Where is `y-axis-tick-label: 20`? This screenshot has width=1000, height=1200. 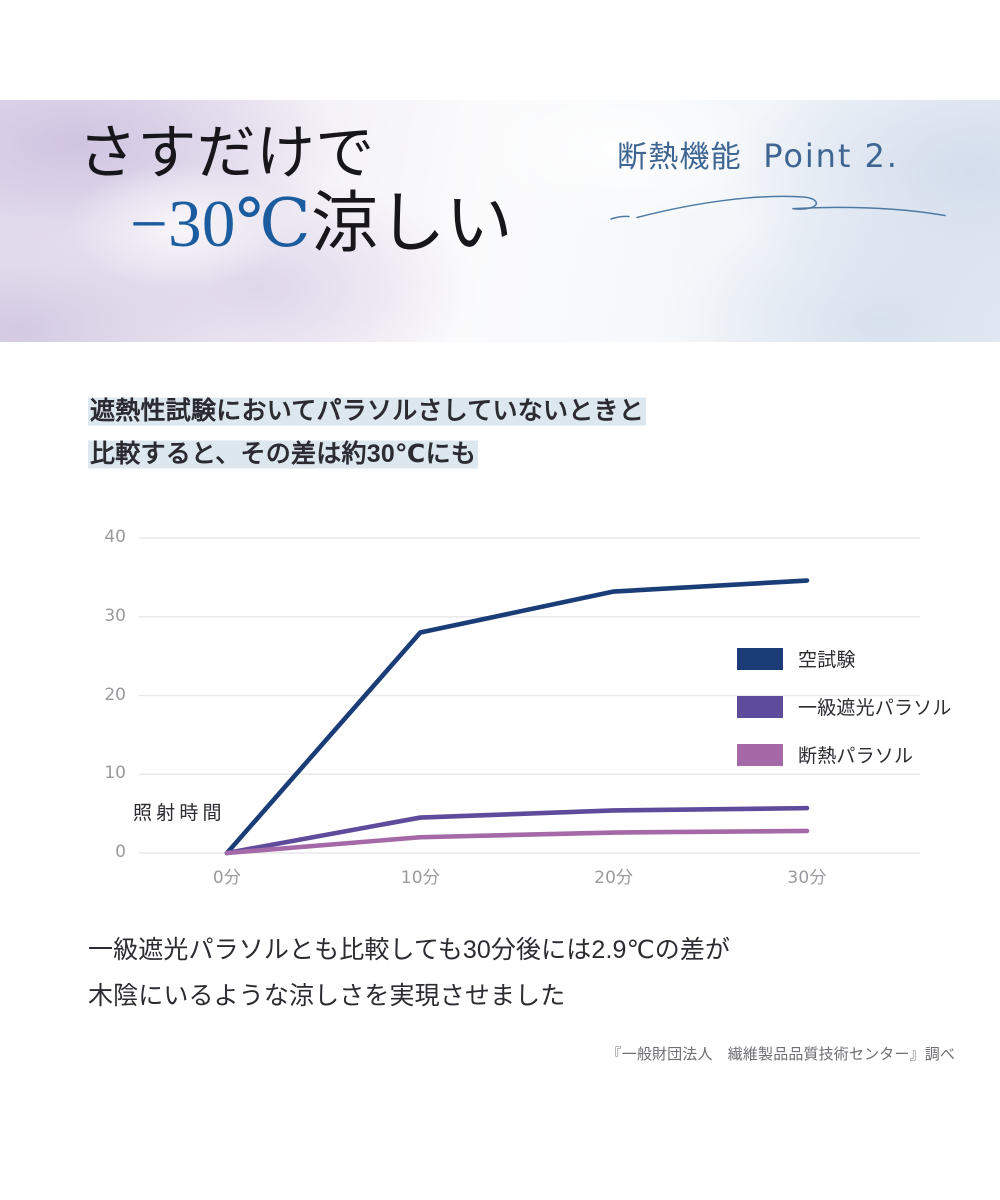 y-axis-tick-label: 20 is located at coordinates (115, 694).